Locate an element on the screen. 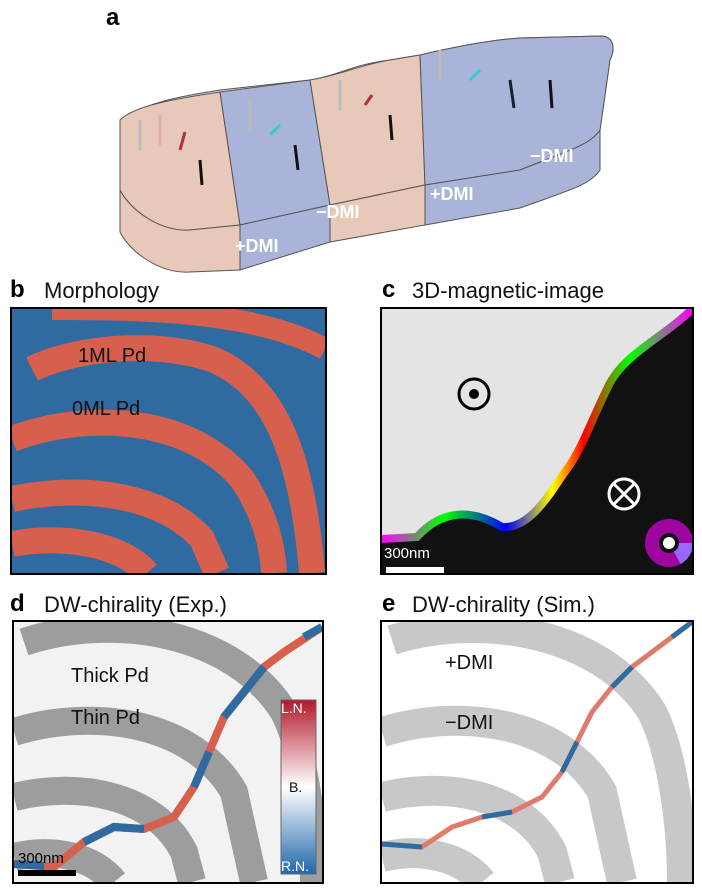  annotation-0ml-pd: 0ML Pd is located at coordinates (106, 409).